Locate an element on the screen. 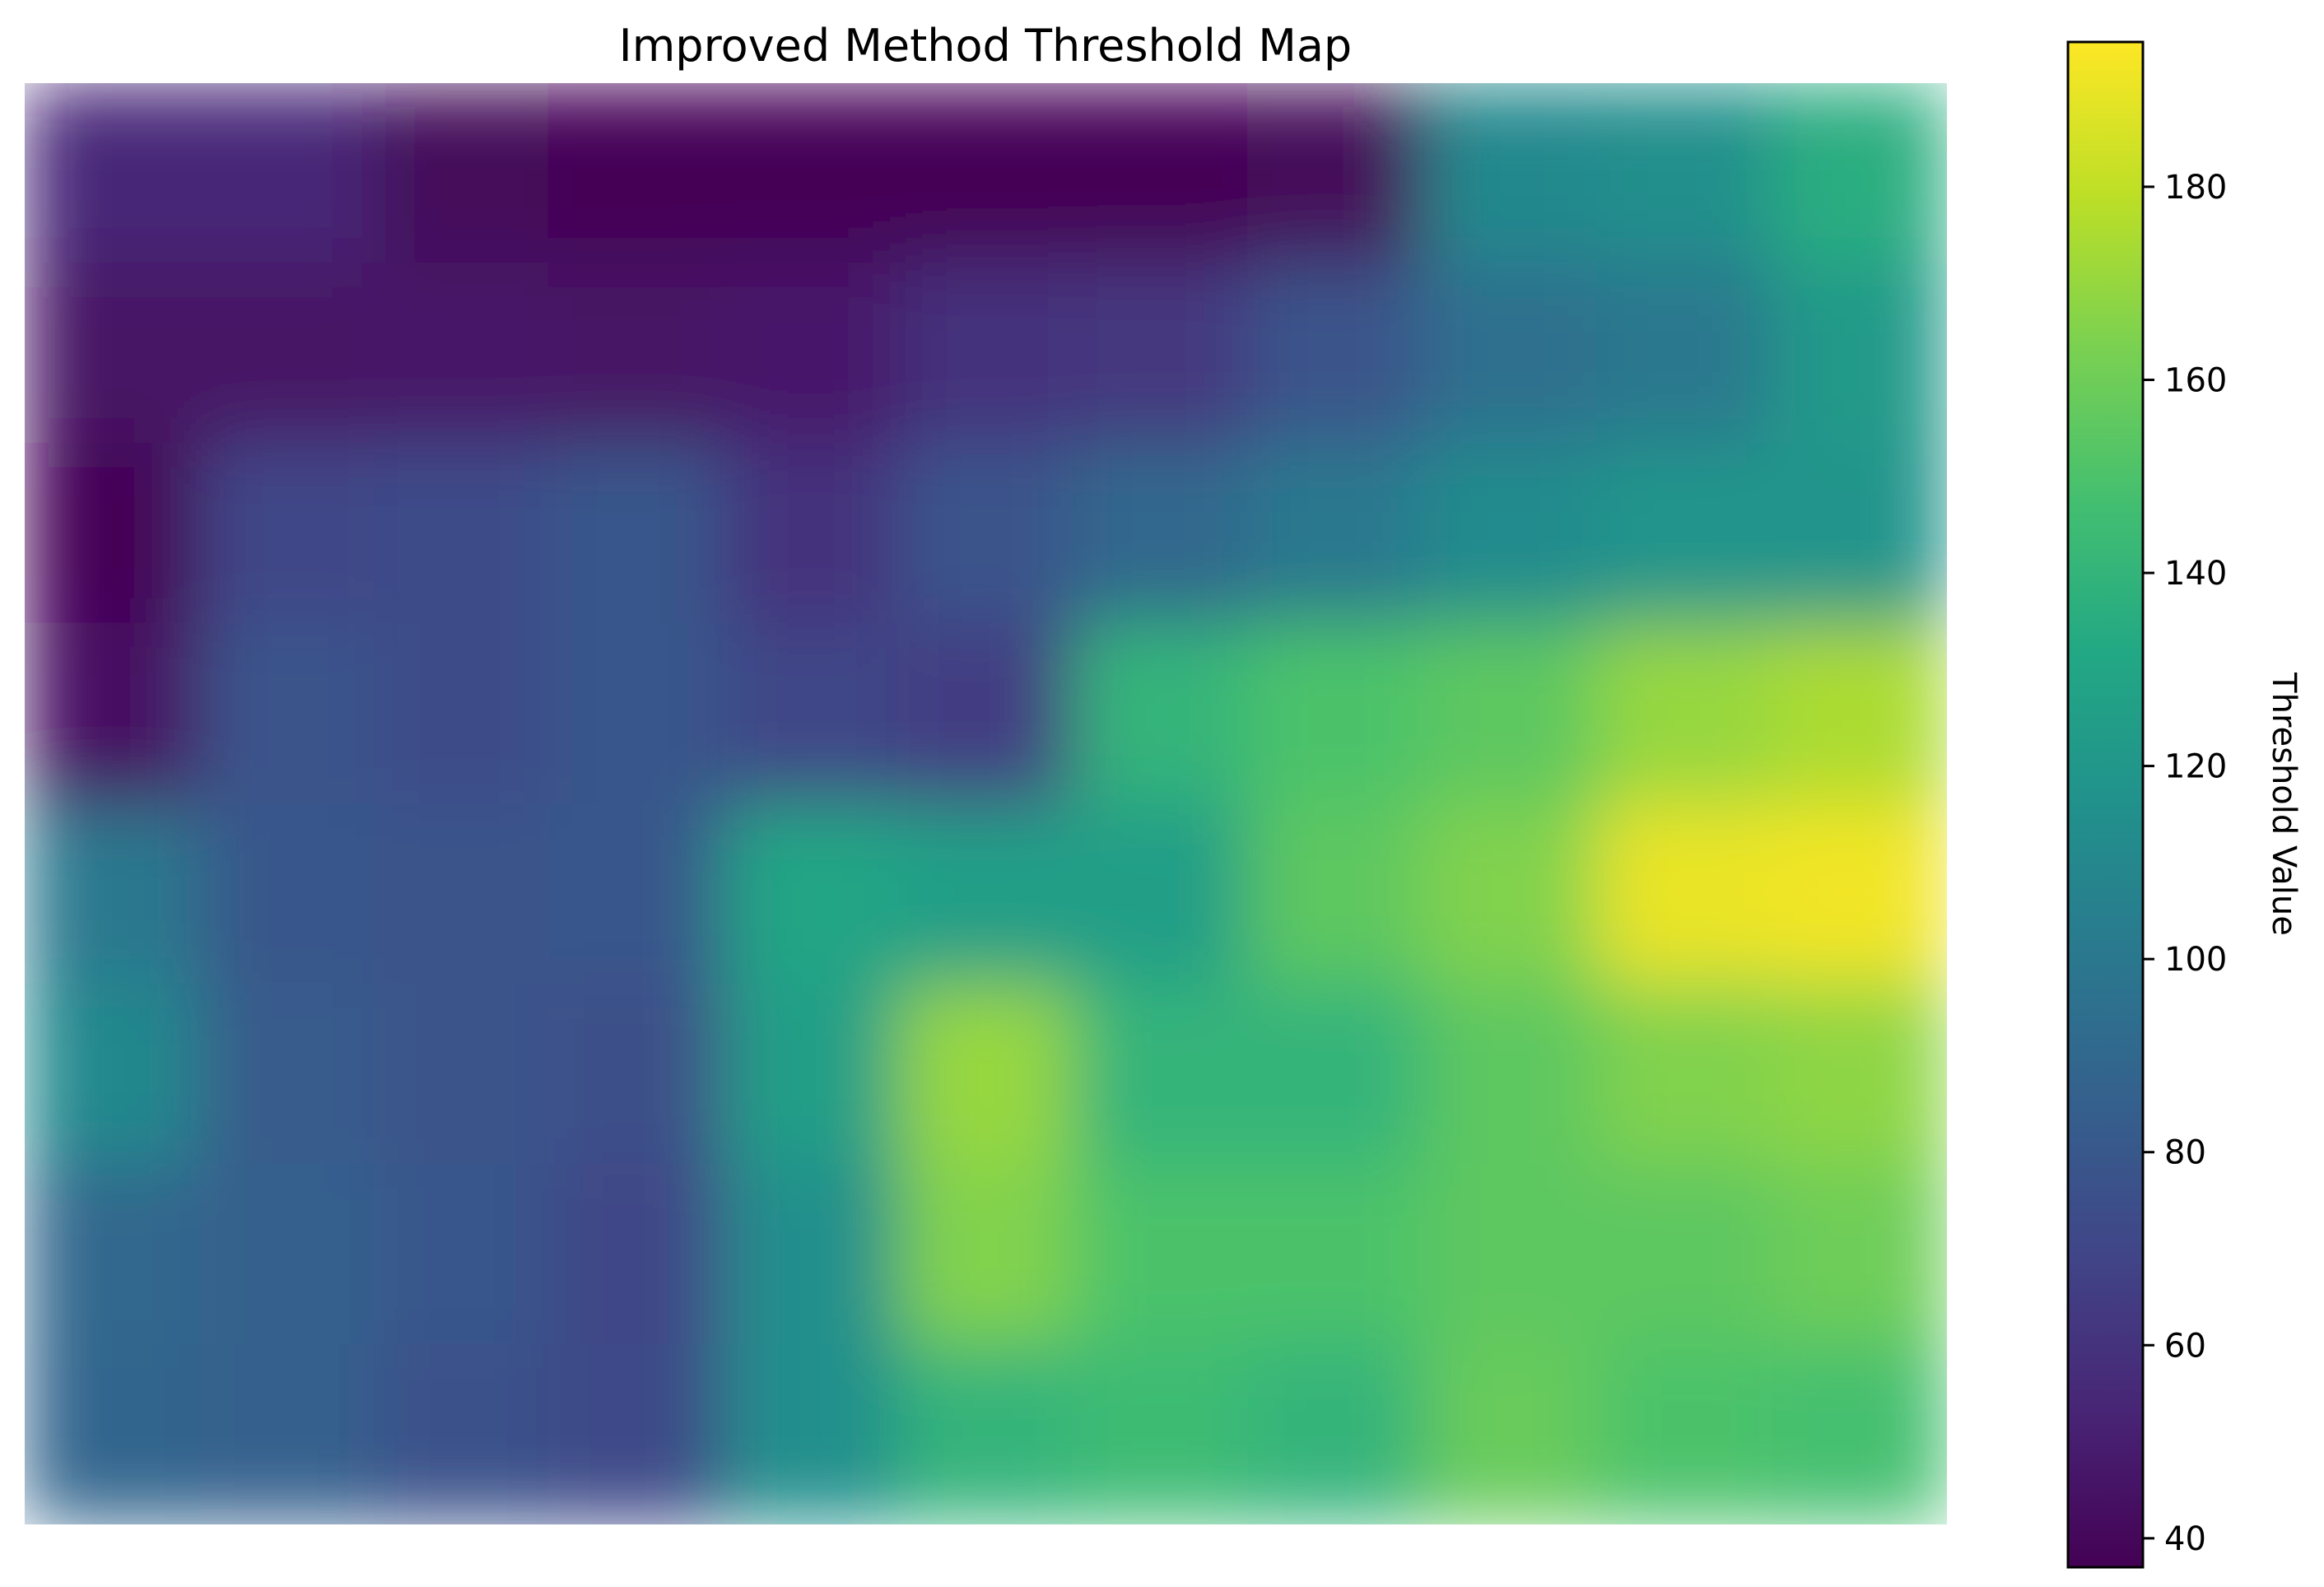 The image size is (2324, 1587). colorbar-tick-label: 80 is located at coordinates (2185, 1153).